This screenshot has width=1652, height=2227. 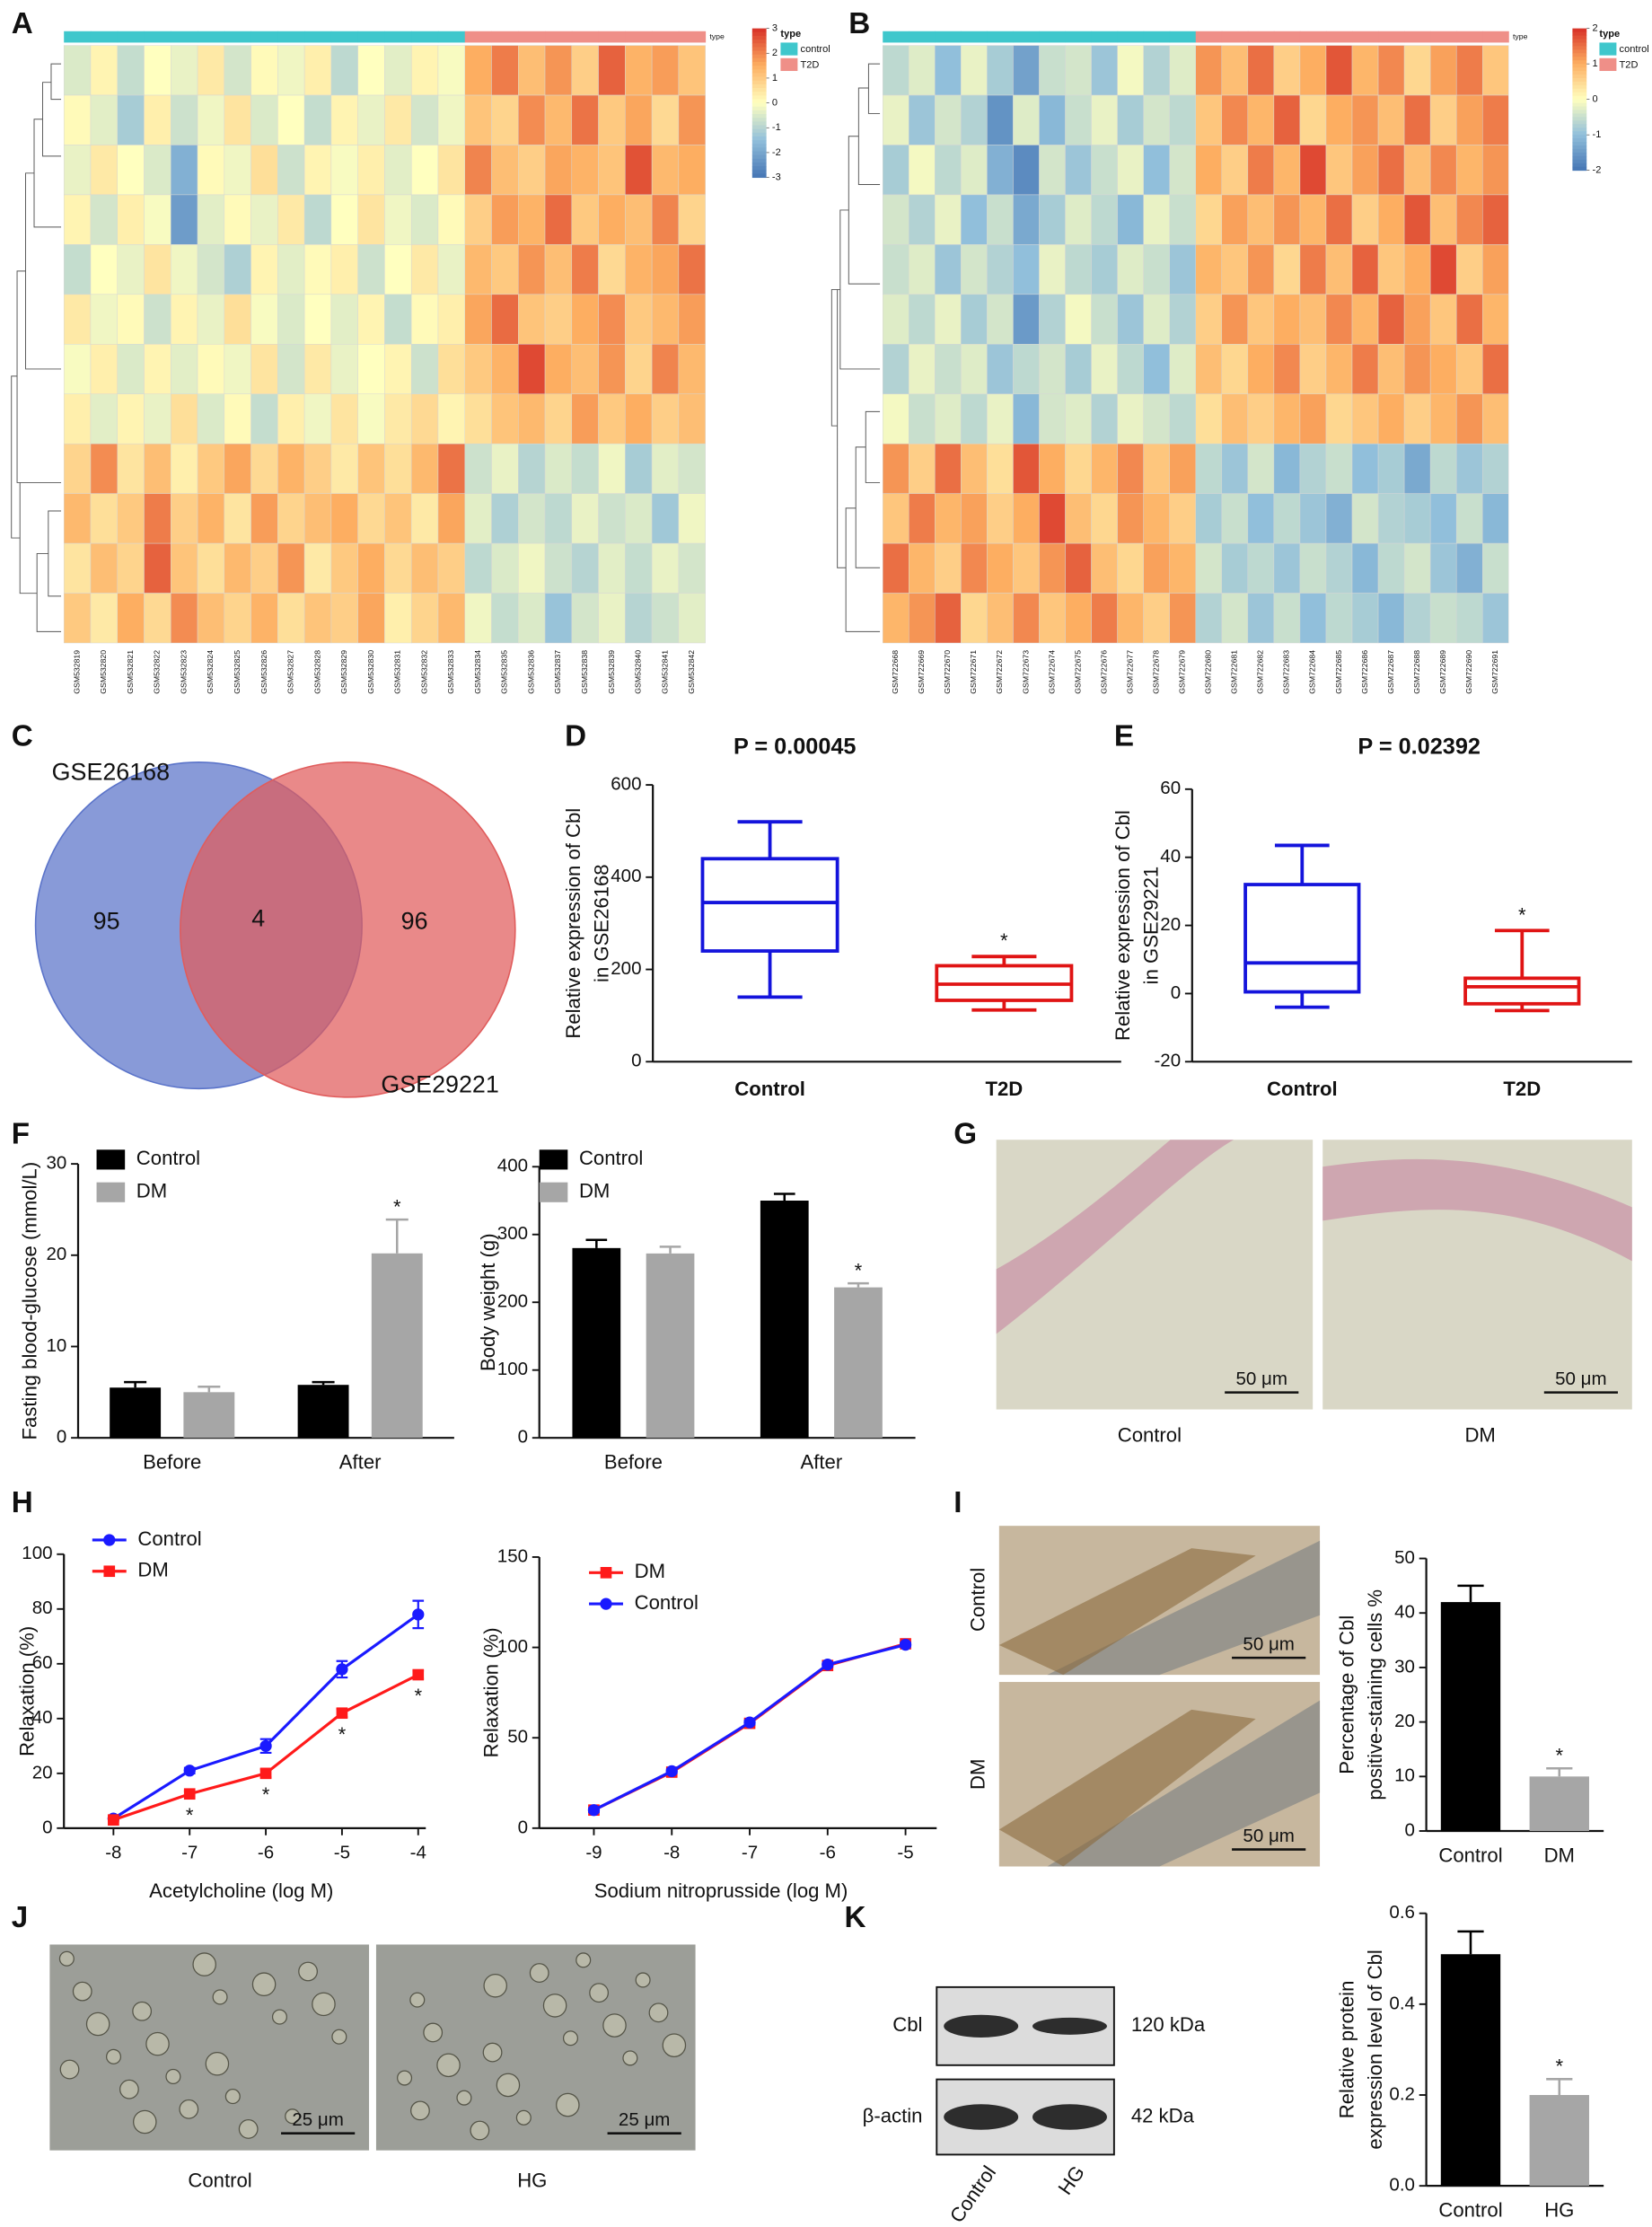 What do you see at coordinates (1208, 672) in the screenshot?
I see `column-label: GSM722680` at bounding box center [1208, 672].